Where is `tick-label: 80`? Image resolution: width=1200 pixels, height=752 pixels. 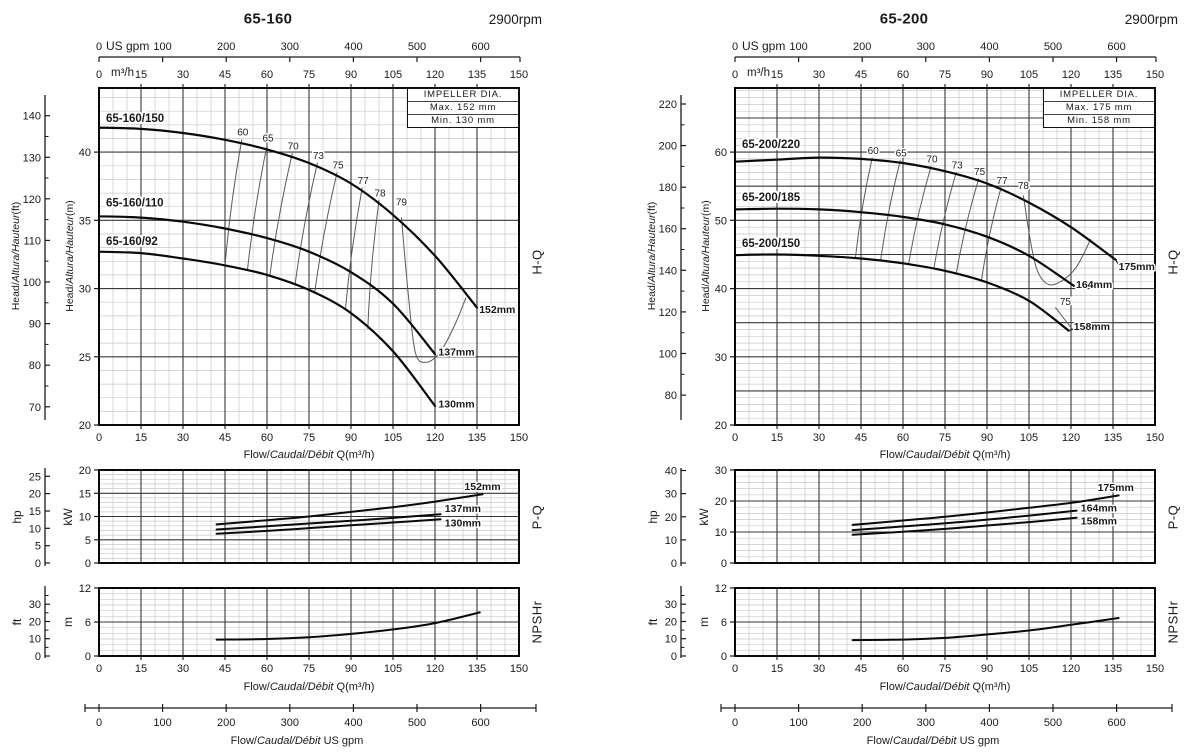
tick-label: 80 is located at coordinates (35, 366).